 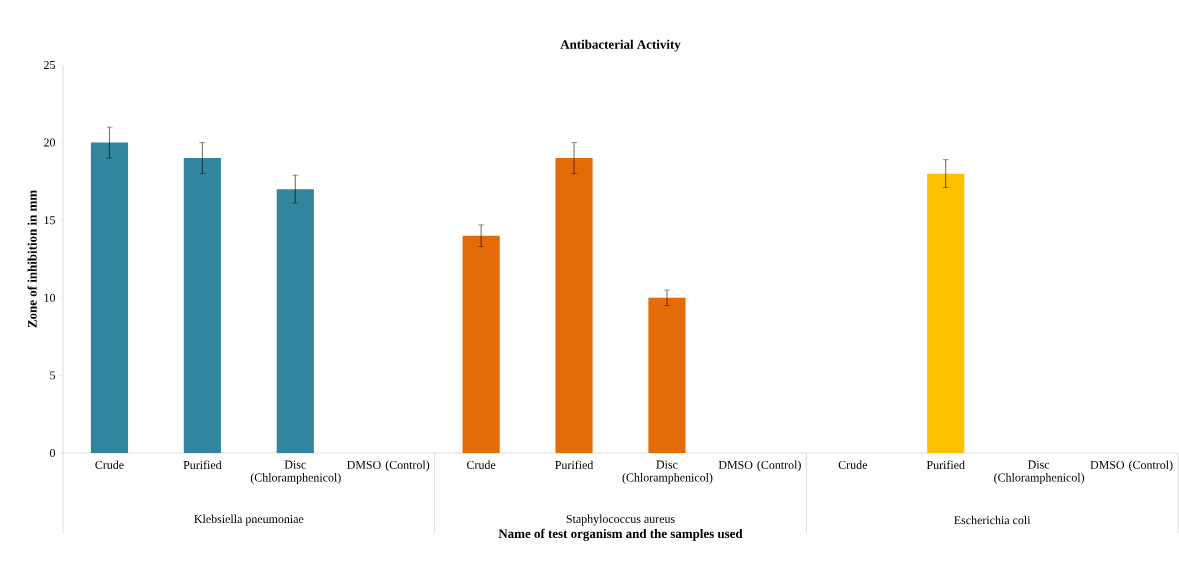 What do you see at coordinates (620, 534) in the screenshot?
I see `x-axis-title: Name of test organism and the samples used` at bounding box center [620, 534].